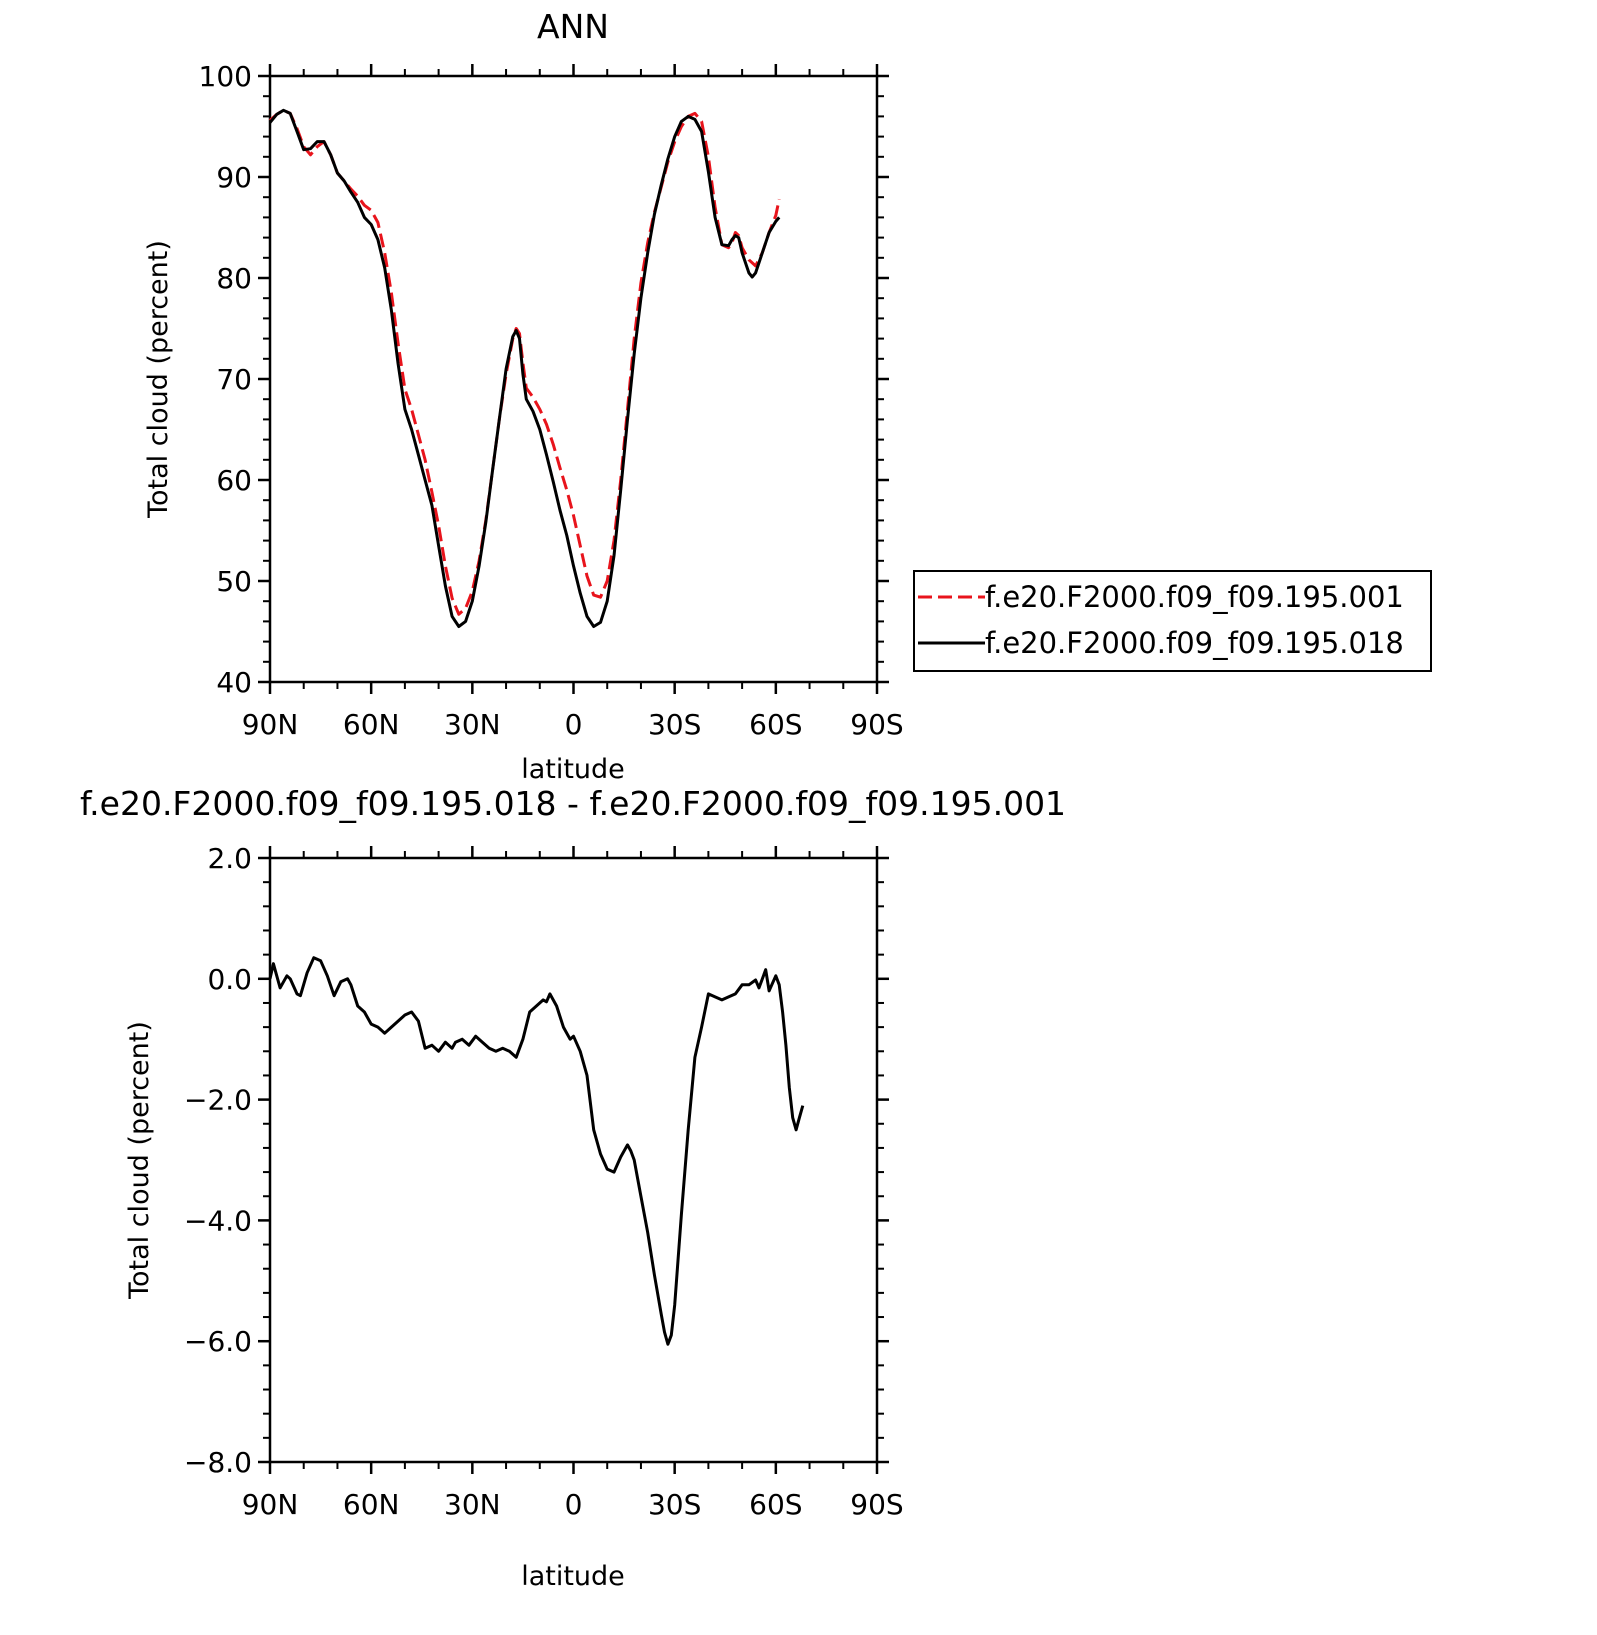  I want to click on y-tick-label: 60, so click(234, 480).